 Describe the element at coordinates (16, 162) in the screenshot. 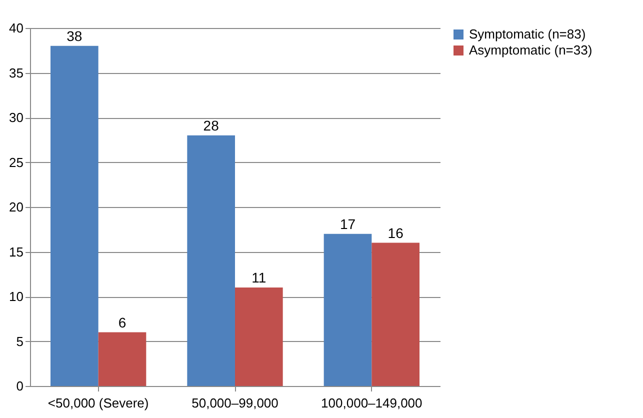

I see `y-tick-label: 25` at that location.